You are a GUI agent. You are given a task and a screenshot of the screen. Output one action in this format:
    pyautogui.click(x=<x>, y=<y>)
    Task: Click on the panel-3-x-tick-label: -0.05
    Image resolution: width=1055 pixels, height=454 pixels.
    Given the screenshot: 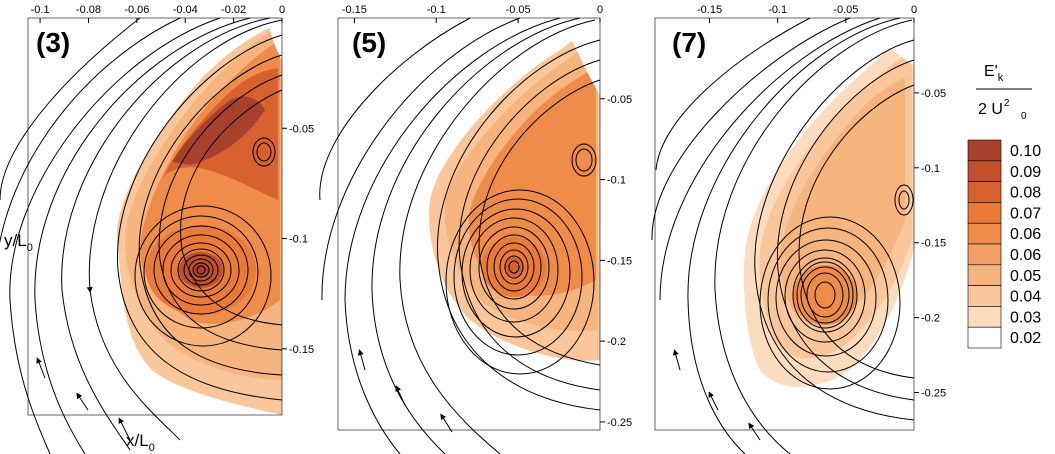 What is the action you would take?
    pyautogui.click(x=845, y=10)
    